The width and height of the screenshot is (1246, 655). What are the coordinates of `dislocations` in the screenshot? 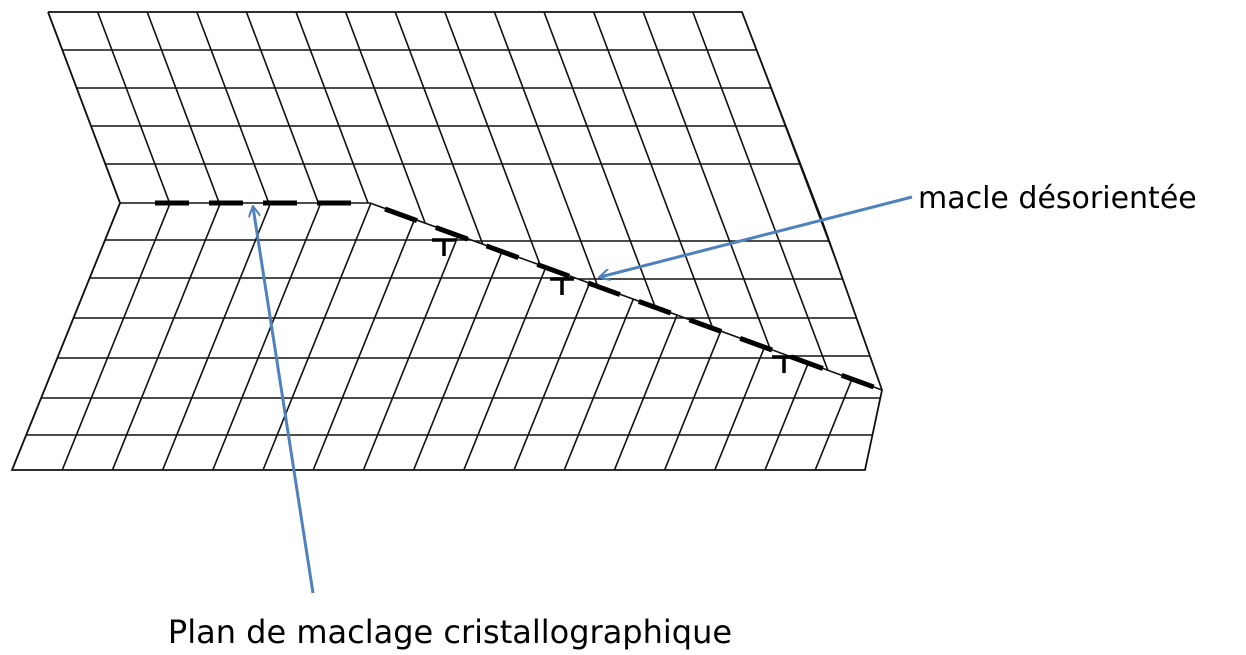 It's located at (614, 305).